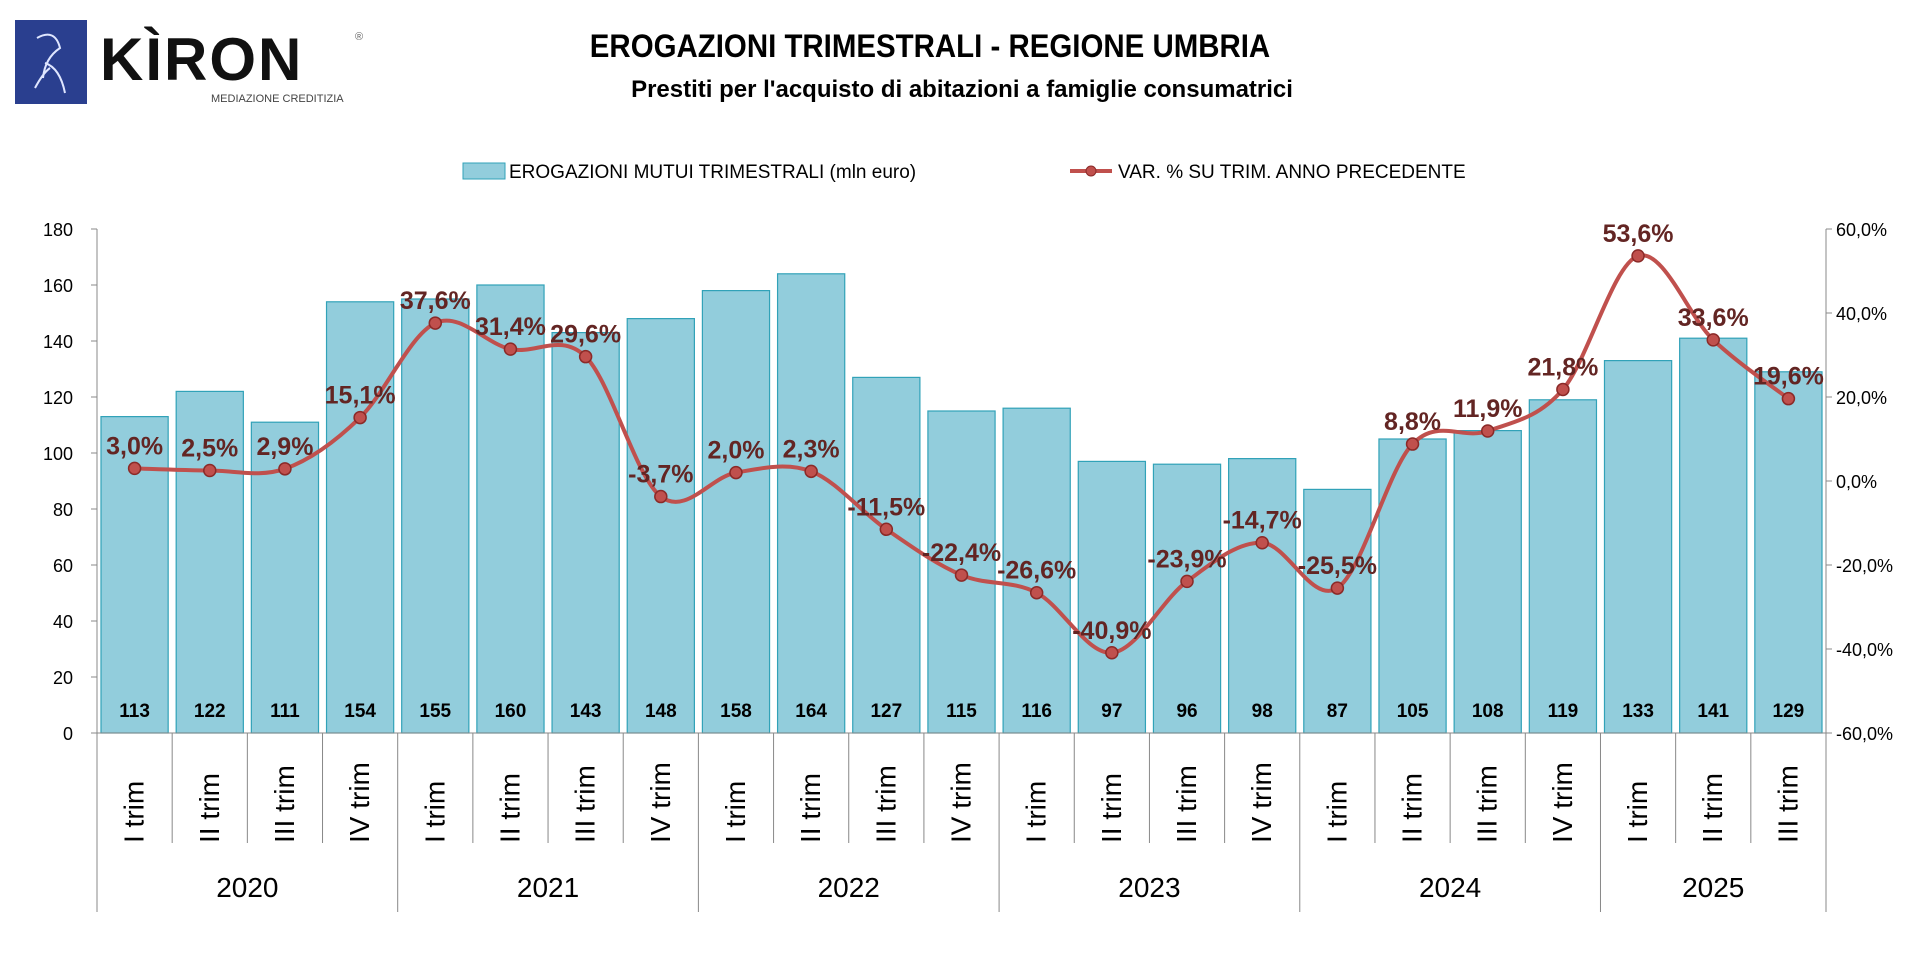 This screenshot has height=958, width=1914. I want to click on bar-value-label: 160, so click(511, 711).